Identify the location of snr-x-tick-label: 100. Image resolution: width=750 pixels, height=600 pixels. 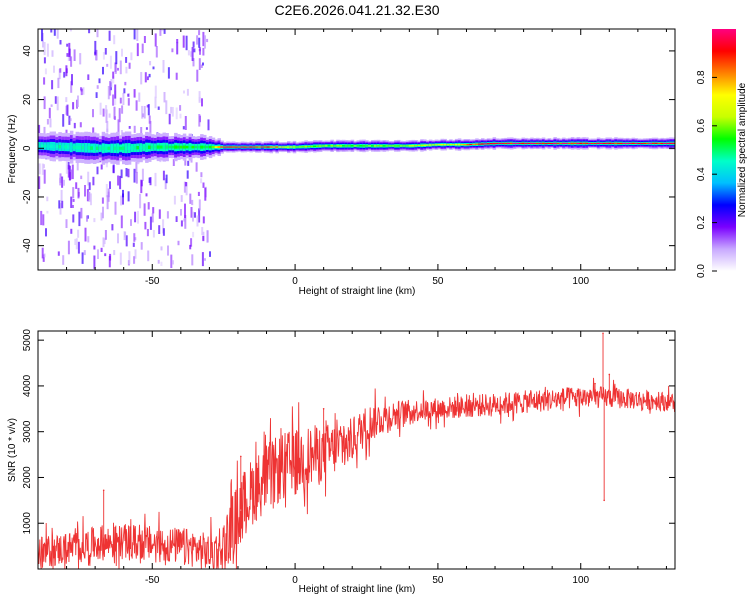
(580, 580).